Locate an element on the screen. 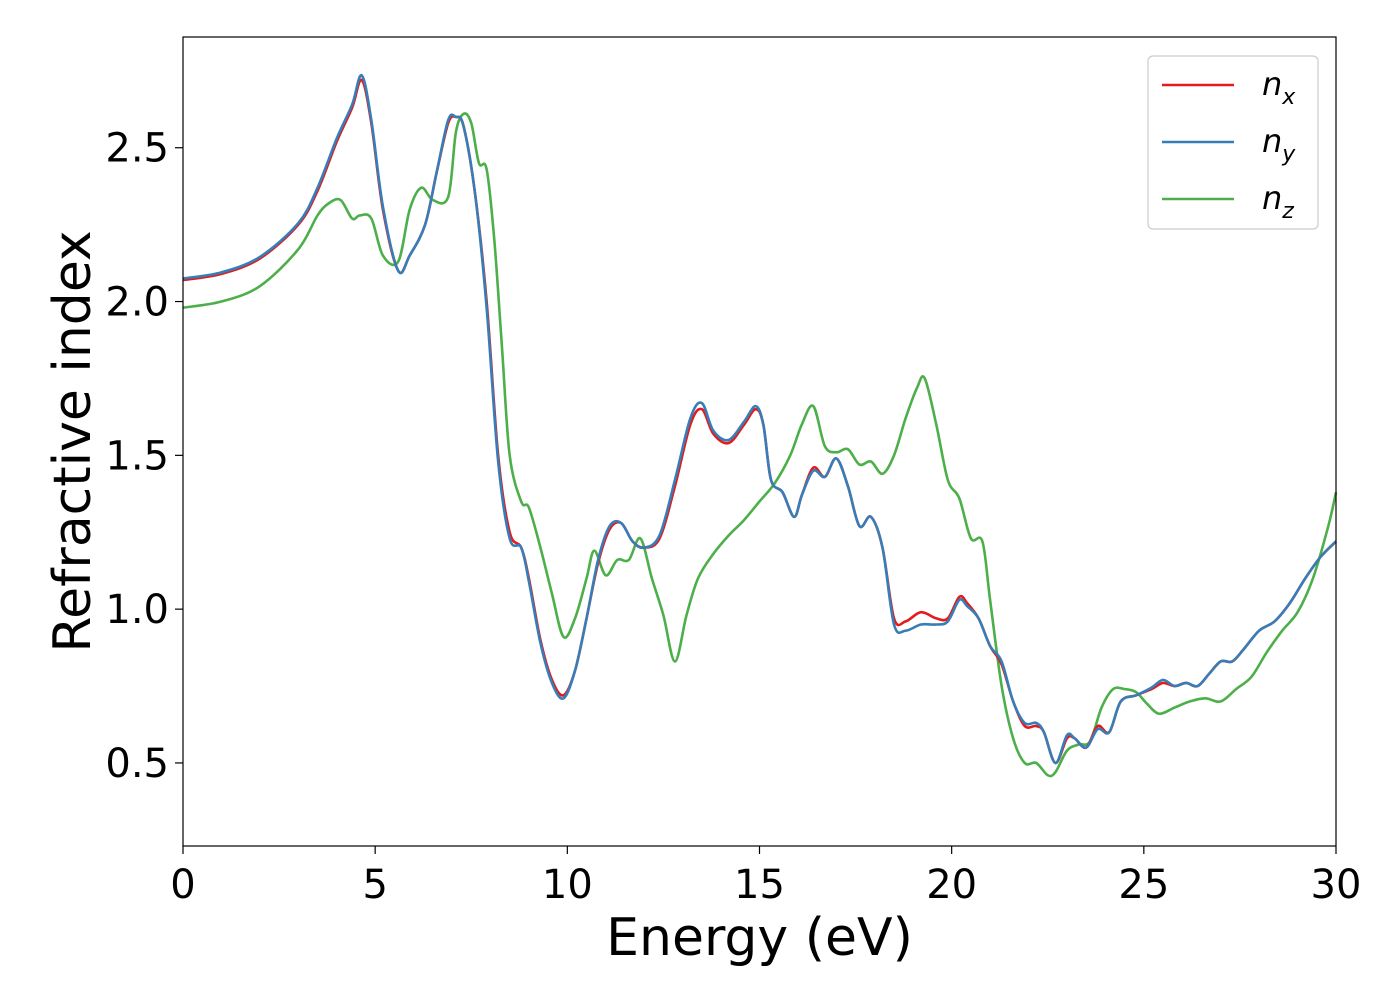 This screenshot has height=1000, width=1400. y-axis-label: Refractive index is located at coordinates (73, 441).